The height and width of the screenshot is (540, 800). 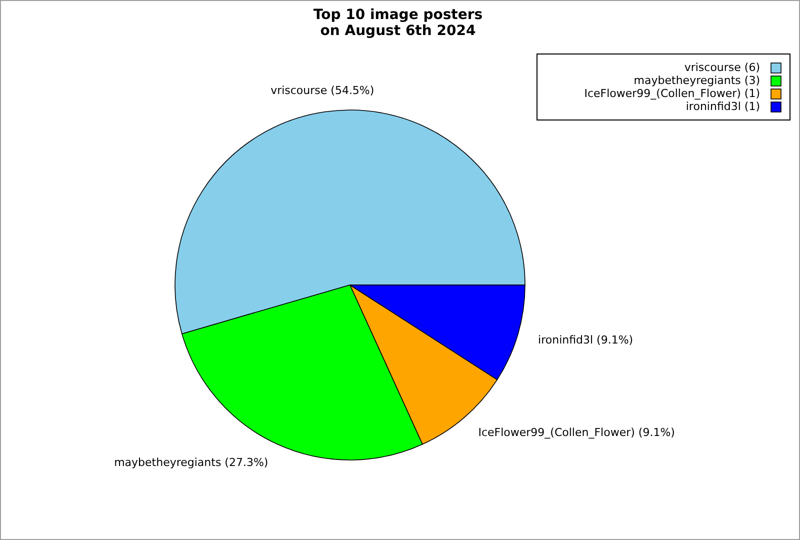 I want to click on data-label: IceFlower99_(Collen_Flower) (9.1%), so click(x=576, y=433).